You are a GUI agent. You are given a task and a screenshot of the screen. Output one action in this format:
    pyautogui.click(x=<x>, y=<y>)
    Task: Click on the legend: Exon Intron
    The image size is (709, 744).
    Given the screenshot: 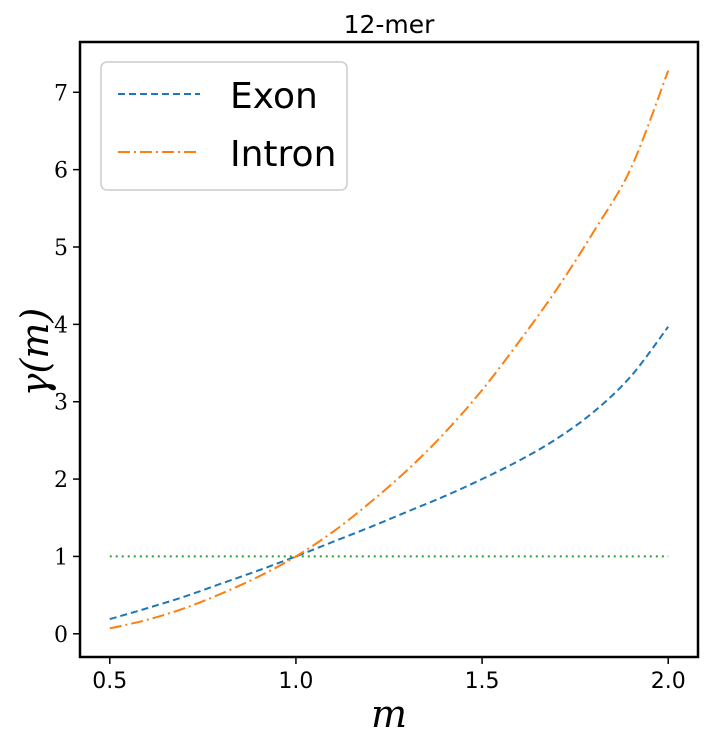 What is the action you would take?
    pyautogui.click(x=224, y=126)
    